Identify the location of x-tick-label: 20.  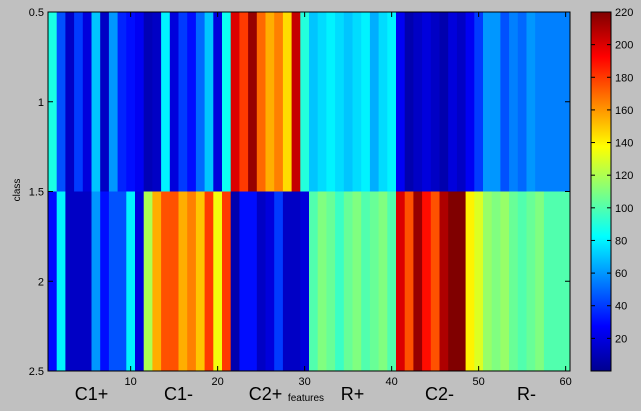
(218, 382).